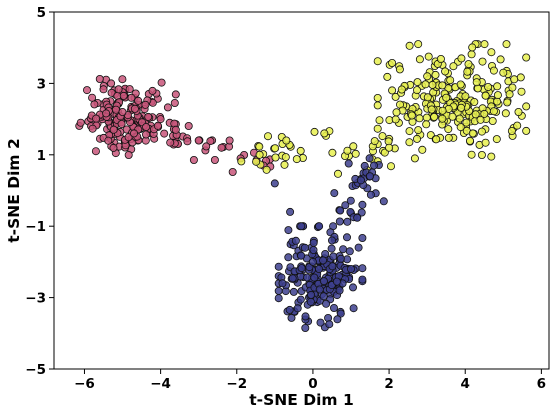 This screenshot has width=556, height=416. Describe the element at coordinates (541, 384) in the screenshot. I see `x-tick-label: 6` at that location.